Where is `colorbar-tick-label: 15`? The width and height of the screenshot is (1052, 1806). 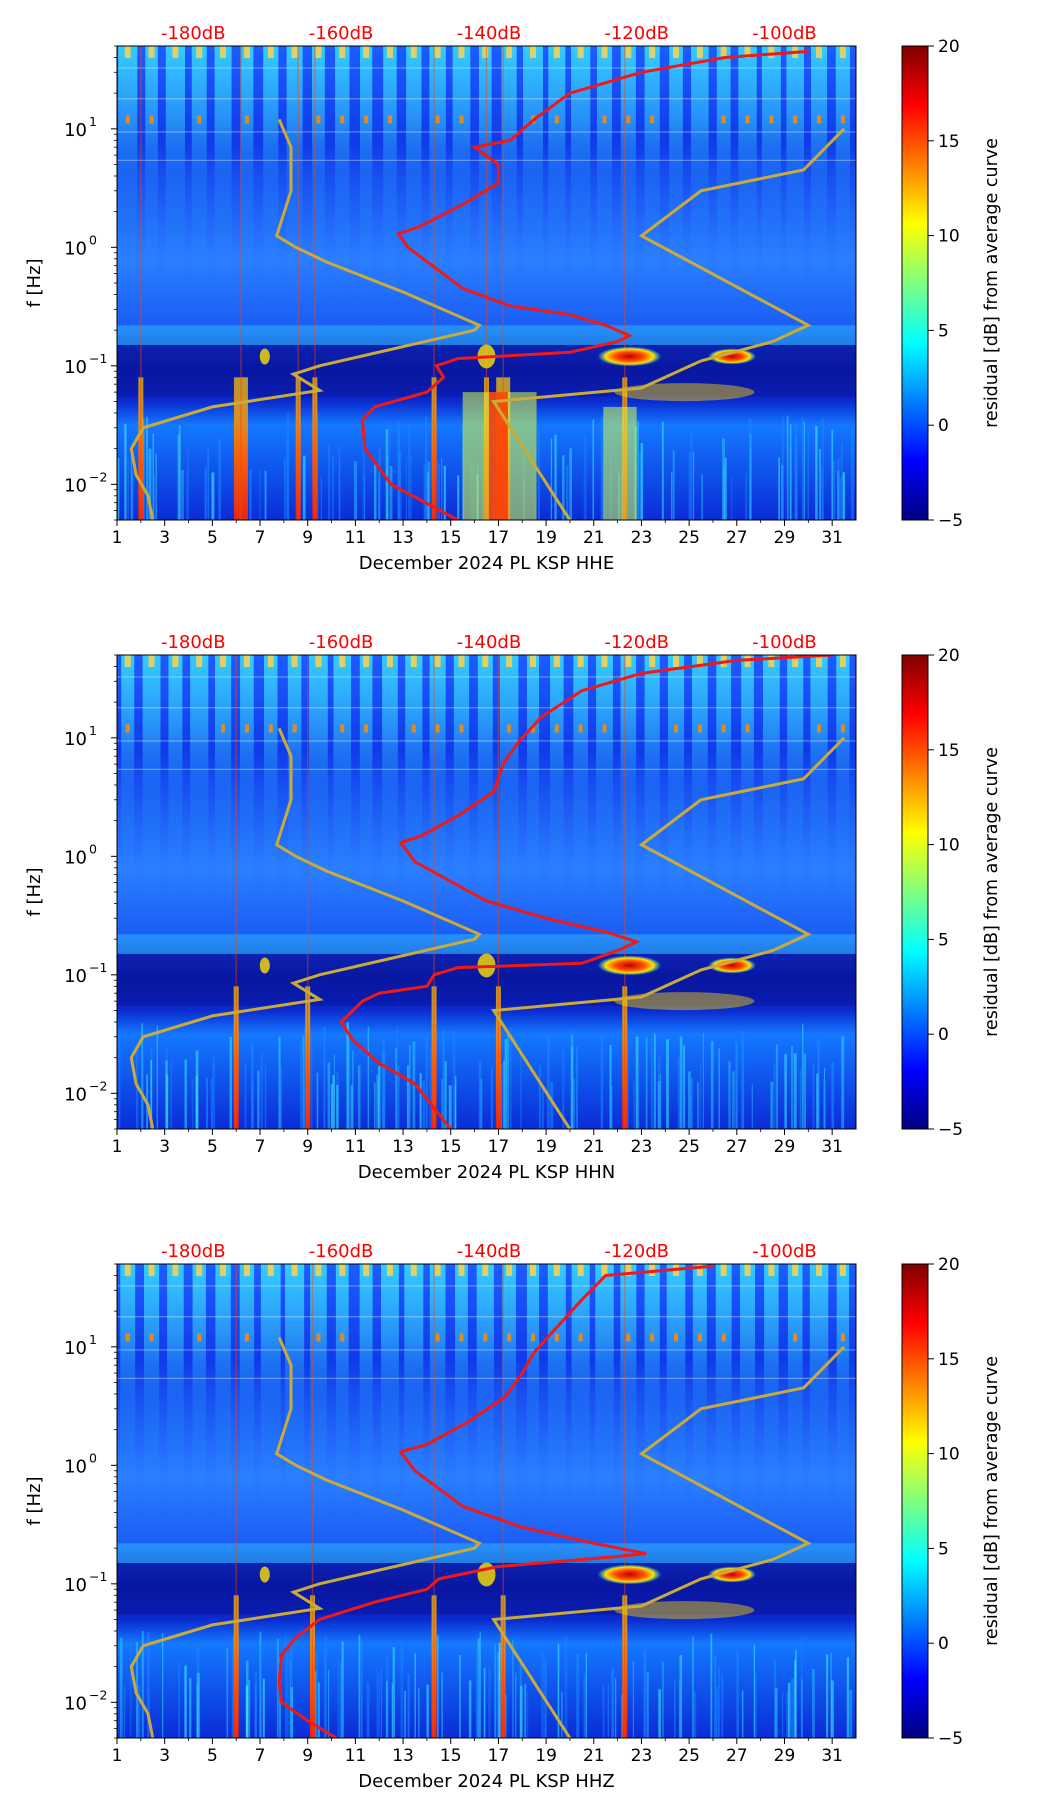
colorbar-tick-label: 15 is located at coordinates (949, 142).